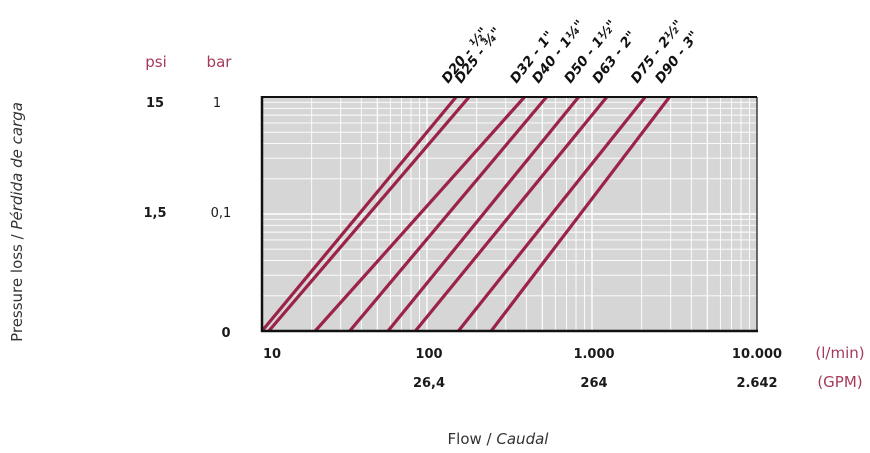 The height and width of the screenshot is (453, 870). I want to click on bar-unit-label: bar, so click(220, 62).